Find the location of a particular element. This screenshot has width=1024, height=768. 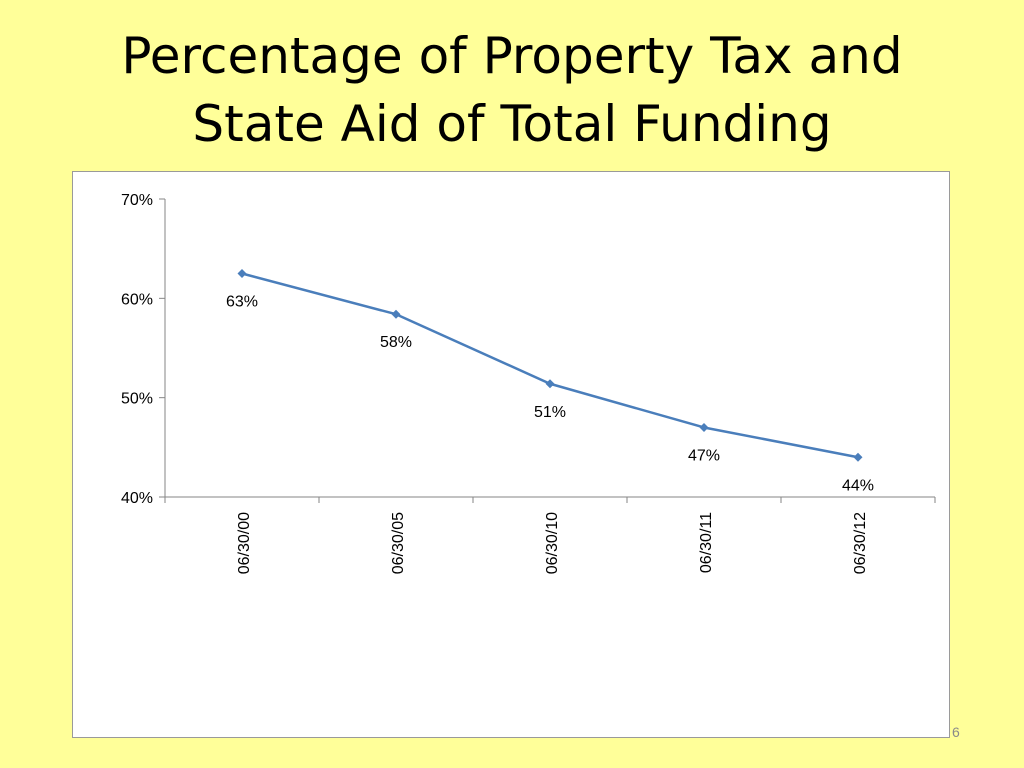

series-line is located at coordinates (550, 365).